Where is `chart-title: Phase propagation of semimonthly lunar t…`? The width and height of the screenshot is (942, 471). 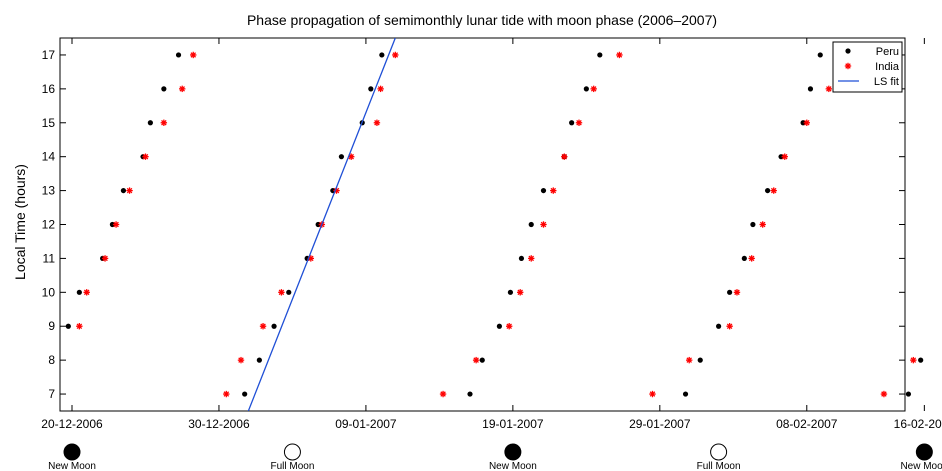 chart-title: Phase propagation of semimonthly lunar t… is located at coordinates (482, 20).